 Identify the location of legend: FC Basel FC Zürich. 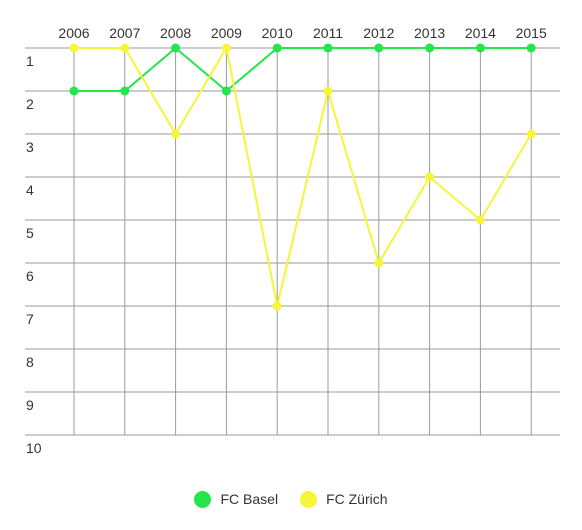
(291, 499).